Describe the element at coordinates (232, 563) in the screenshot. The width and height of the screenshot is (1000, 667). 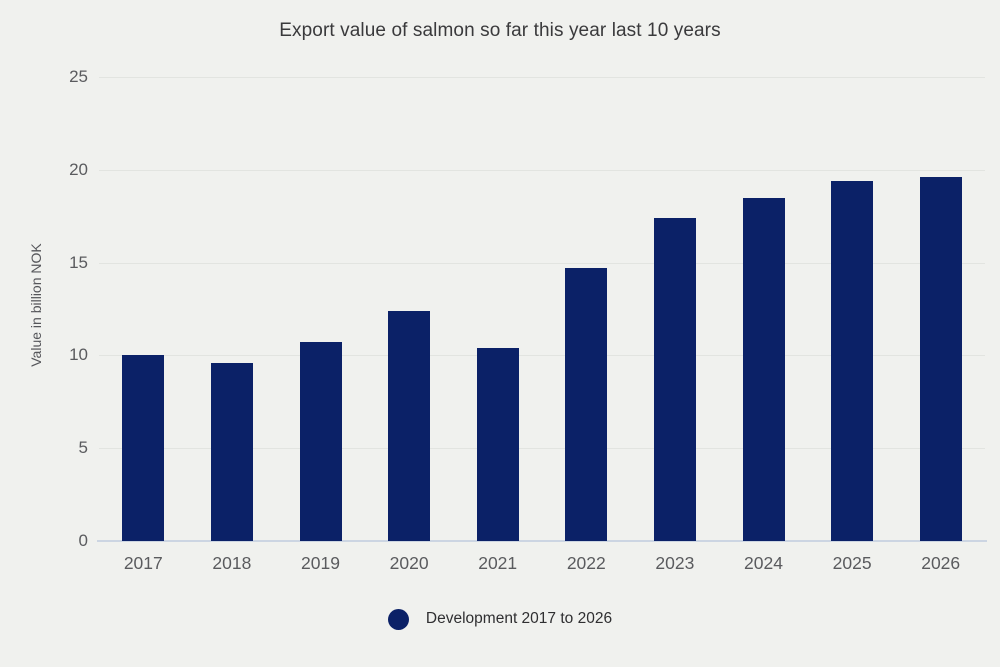
I see `x-tick-label: 2018` at that location.